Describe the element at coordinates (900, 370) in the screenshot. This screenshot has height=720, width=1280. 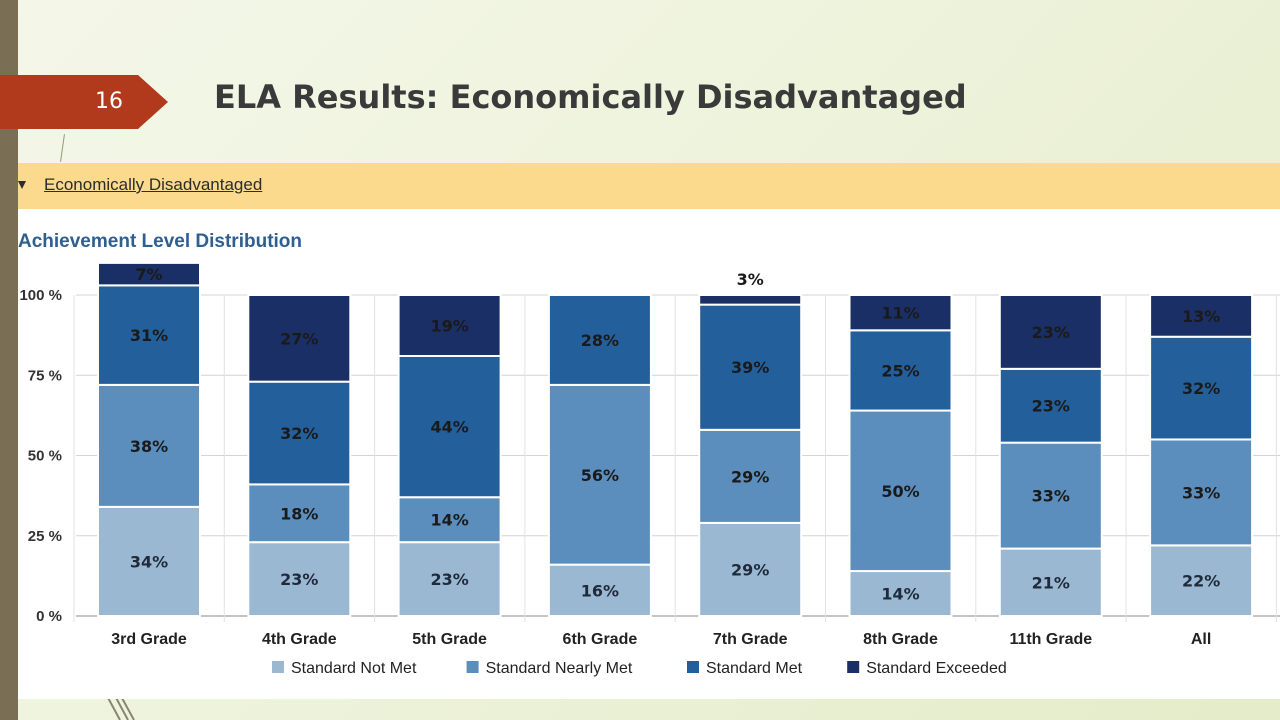
I see `data-label: 25%` at that location.